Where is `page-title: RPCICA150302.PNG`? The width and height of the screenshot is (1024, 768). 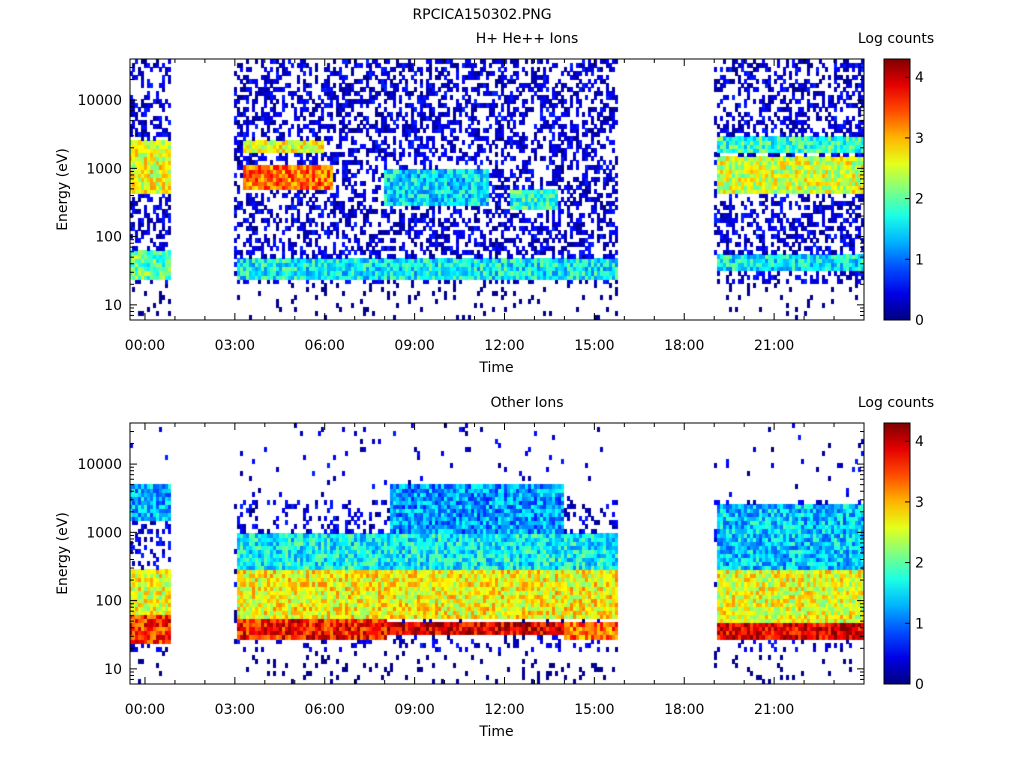 page-title: RPCICA150302.PNG is located at coordinates (481, 15).